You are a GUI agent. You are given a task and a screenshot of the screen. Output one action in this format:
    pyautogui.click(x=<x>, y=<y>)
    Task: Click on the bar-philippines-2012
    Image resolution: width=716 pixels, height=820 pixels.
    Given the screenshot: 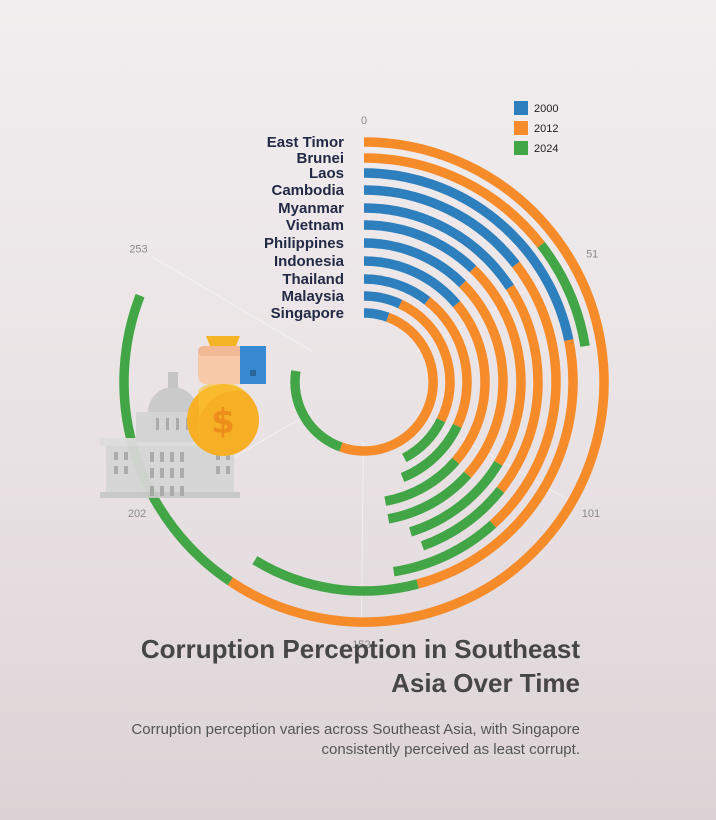 What is the action you would take?
    pyautogui.click(x=483, y=379)
    